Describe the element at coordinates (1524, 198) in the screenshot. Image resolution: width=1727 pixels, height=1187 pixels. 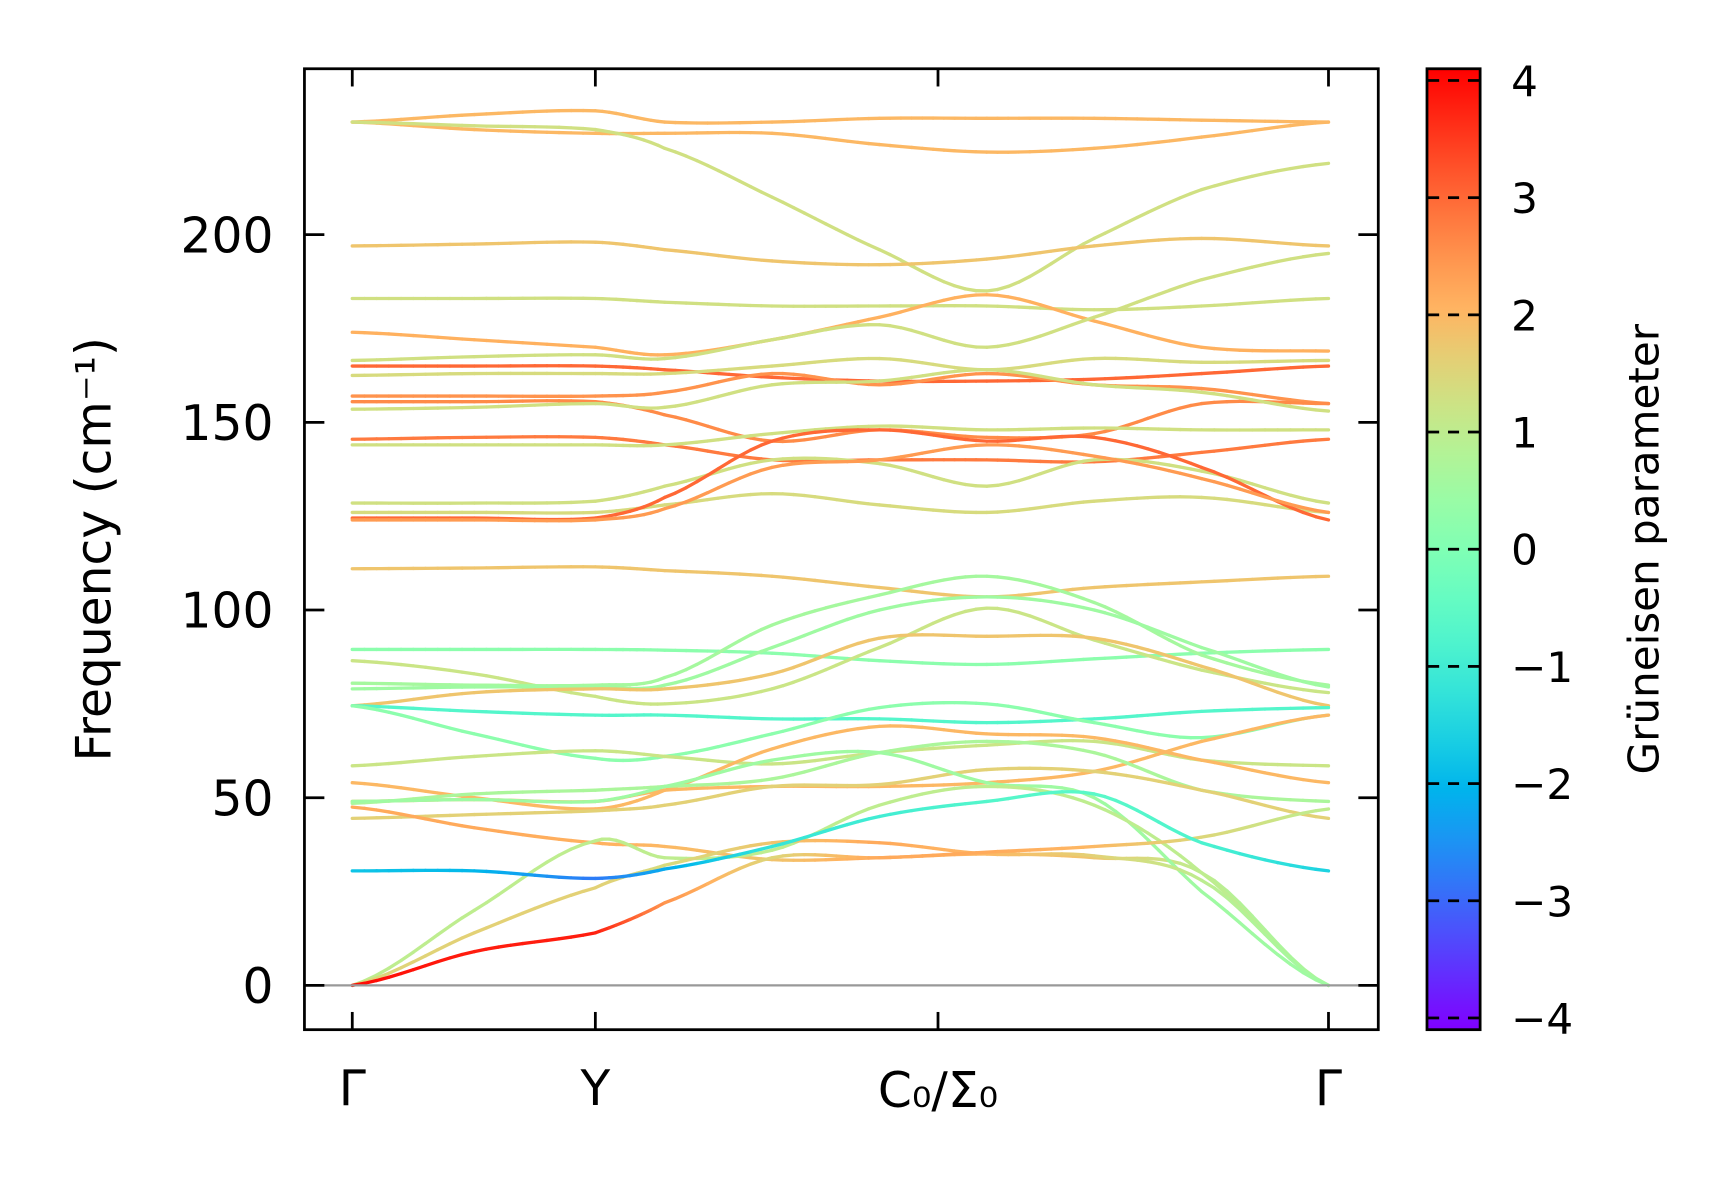
I see `colorbar-tick-label: 3` at that location.